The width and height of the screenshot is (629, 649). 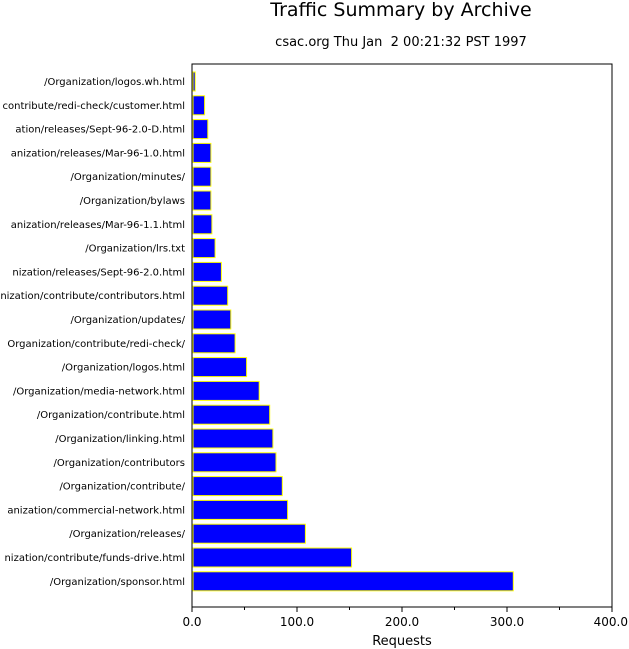 I want to click on category-label: ation/releases/Sept-96-2.0-D.html, so click(x=100, y=130).